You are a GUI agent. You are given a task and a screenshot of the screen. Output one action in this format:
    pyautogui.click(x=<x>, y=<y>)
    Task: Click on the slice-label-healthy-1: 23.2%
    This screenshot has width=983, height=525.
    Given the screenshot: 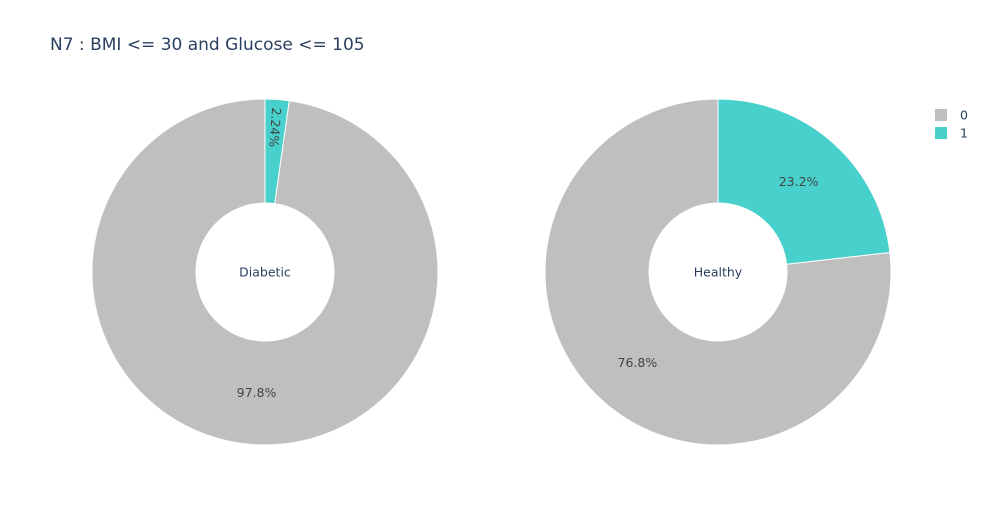 What is the action you would take?
    pyautogui.click(x=799, y=181)
    